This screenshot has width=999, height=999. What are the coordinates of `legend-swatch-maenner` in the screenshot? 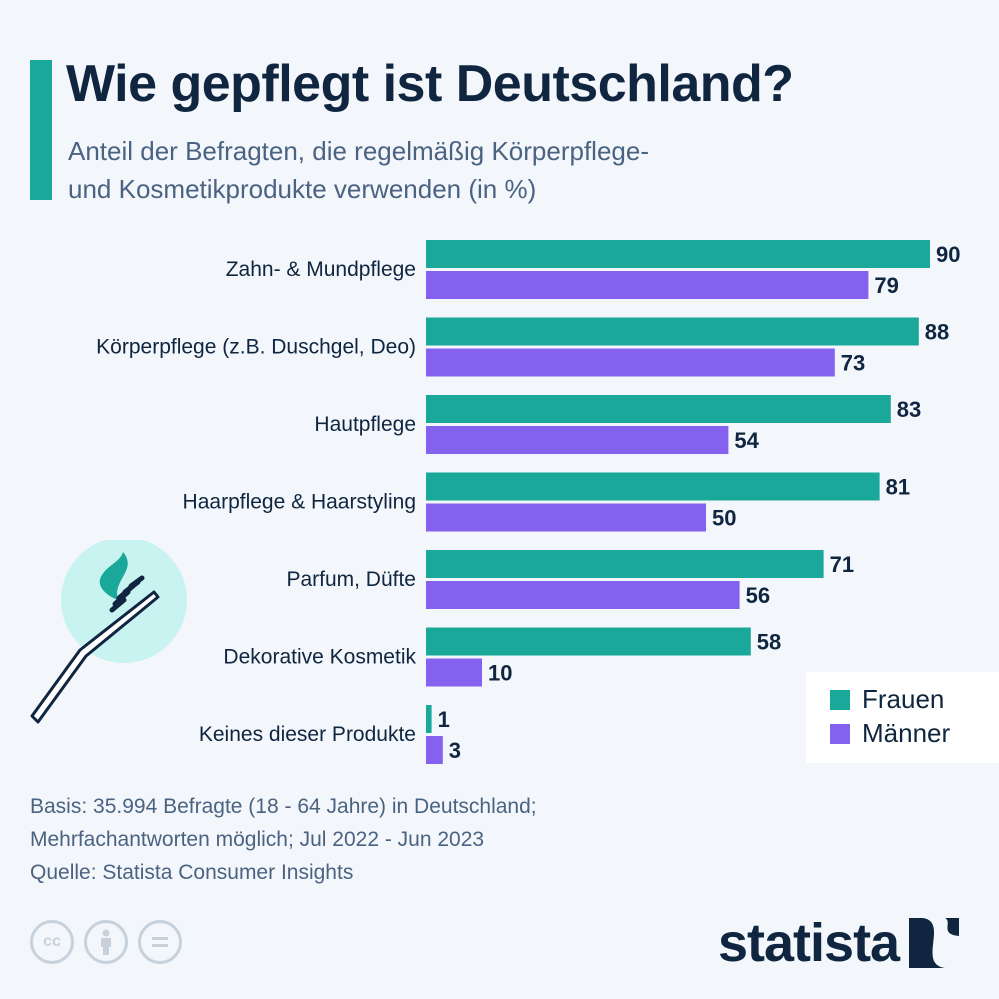 It's located at (840, 733).